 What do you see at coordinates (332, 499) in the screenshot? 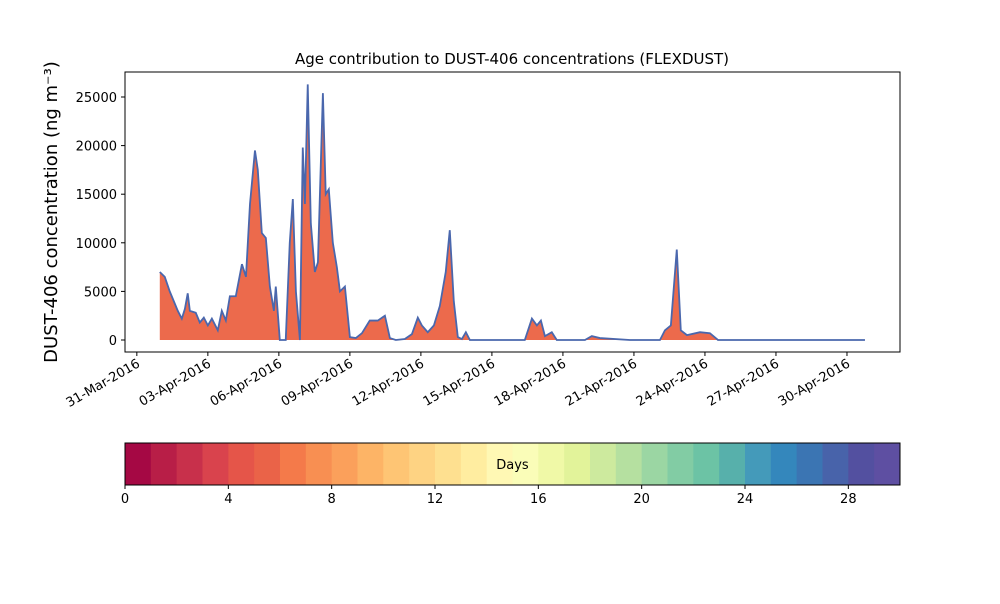
I see `colorbar-tick-label: 8` at bounding box center [332, 499].